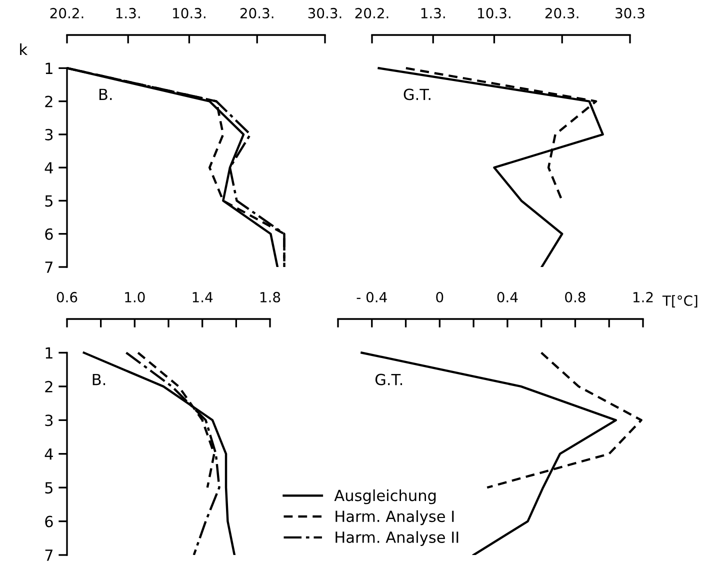 This screenshot has height=564, width=708. What do you see at coordinates (385, 496) in the screenshot?
I see `legend-label: Ausgleichung` at bounding box center [385, 496].